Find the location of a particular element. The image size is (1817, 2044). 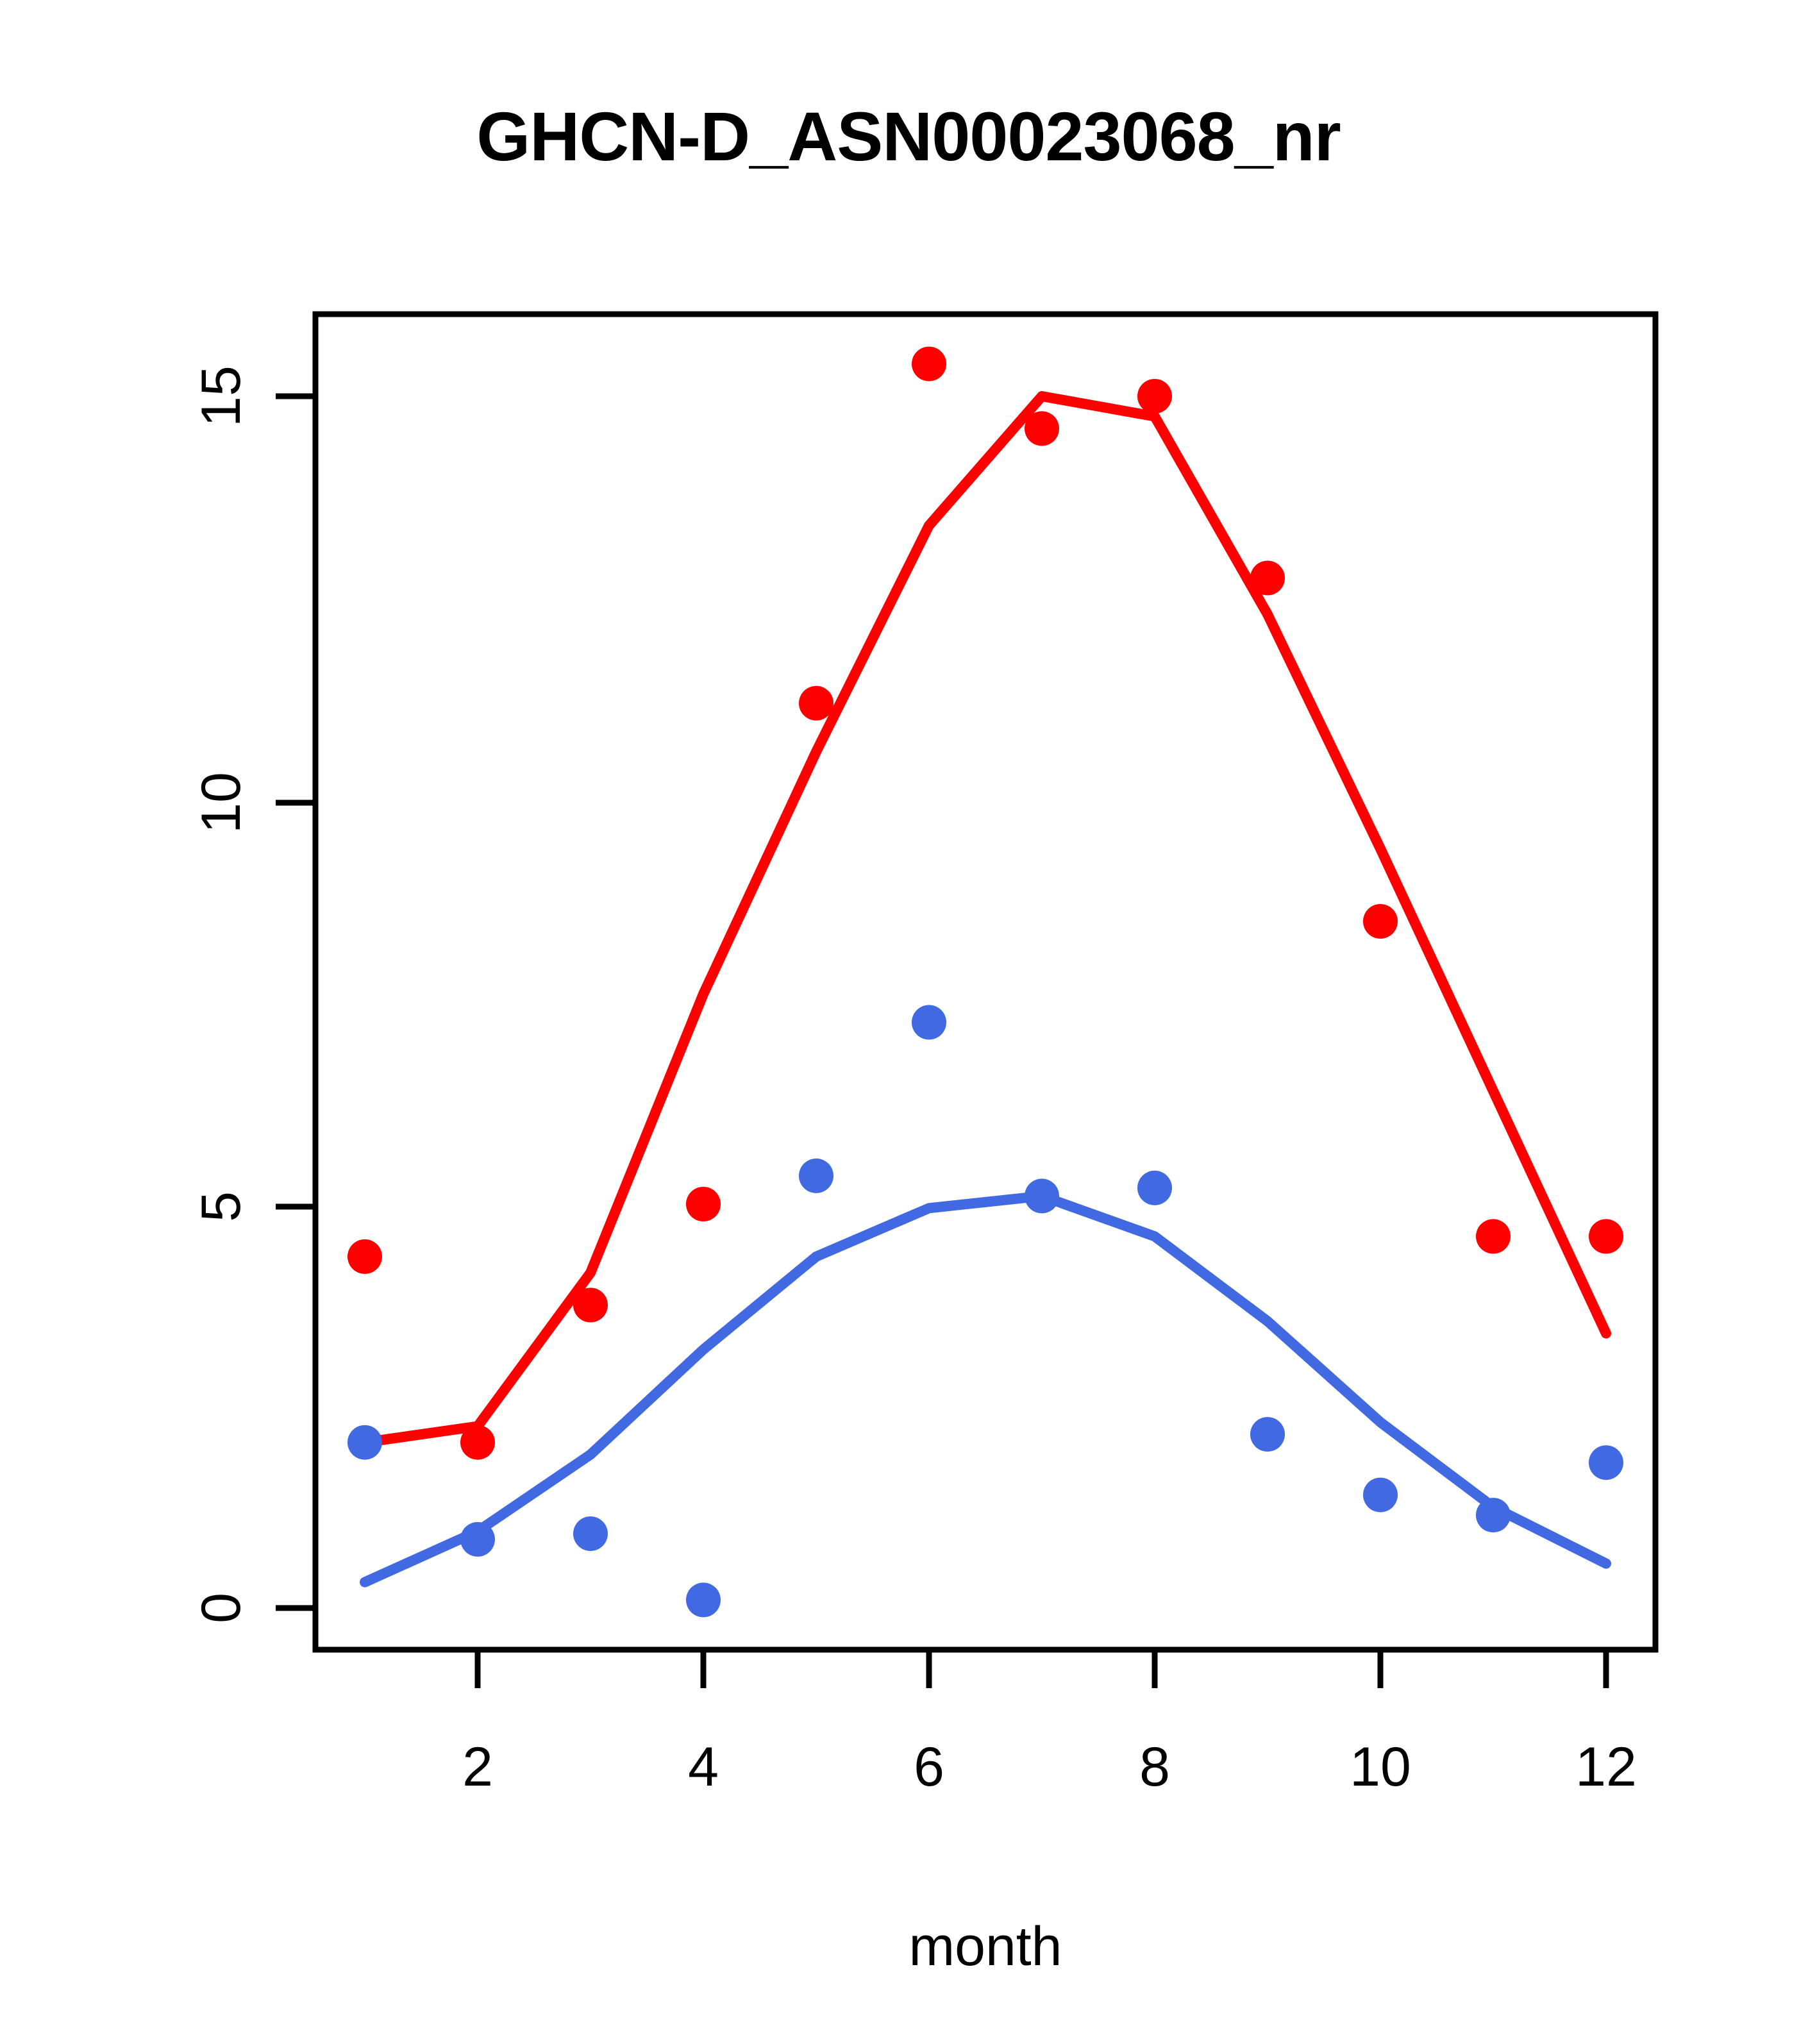

x-tick-label-10: 10 is located at coordinates (1381, 1767).